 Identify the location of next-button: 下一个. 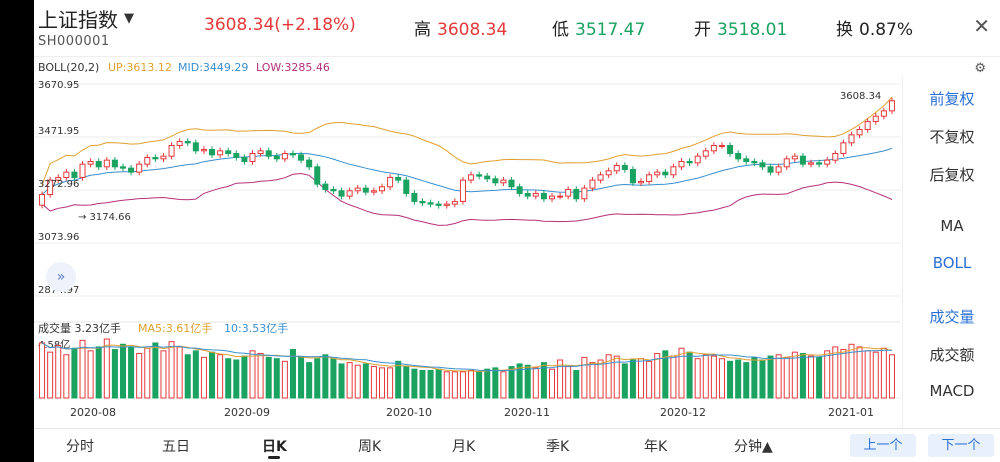
(961, 445).